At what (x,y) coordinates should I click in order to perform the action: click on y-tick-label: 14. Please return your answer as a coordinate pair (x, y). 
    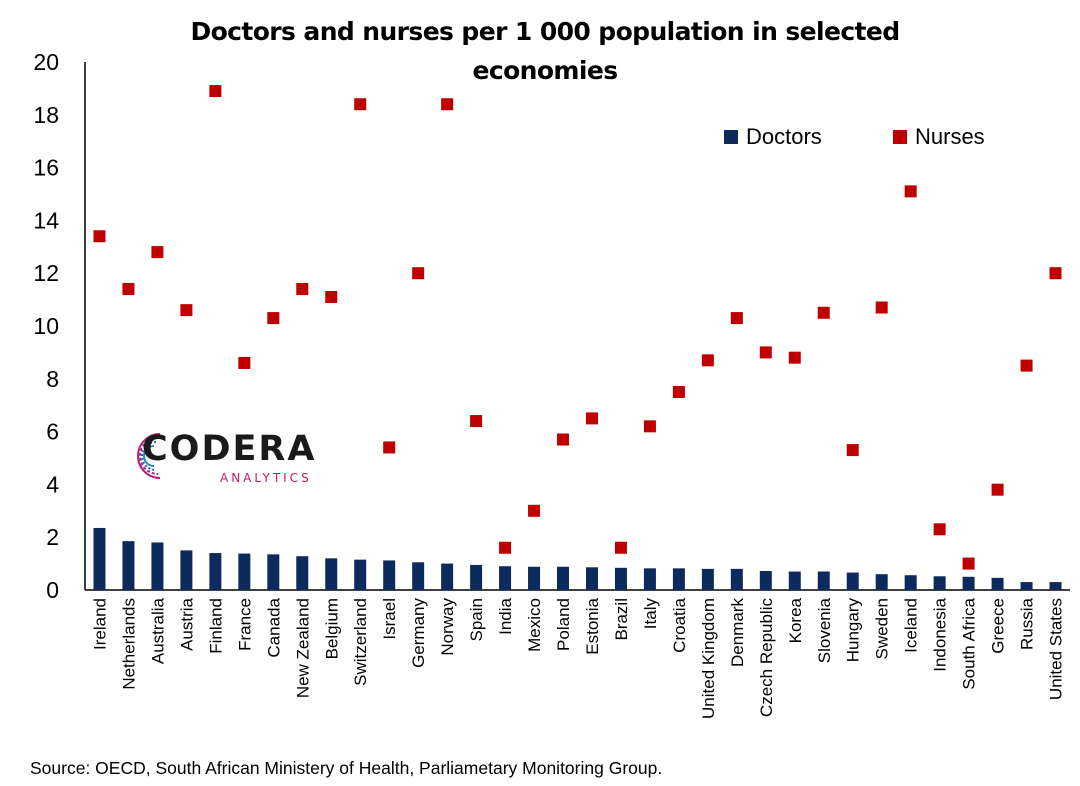
    Looking at the image, I should click on (46, 220).